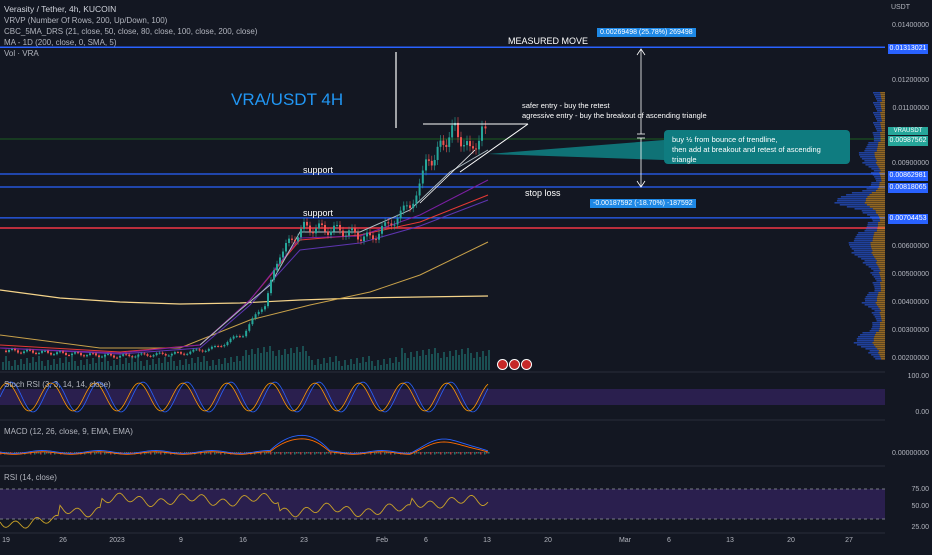  What do you see at coordinates (643, 203) in the screenshot?
I see `stop-measure-tag: -0.00187592 (-18.70%) -187592` at bounding box center [643, 203].